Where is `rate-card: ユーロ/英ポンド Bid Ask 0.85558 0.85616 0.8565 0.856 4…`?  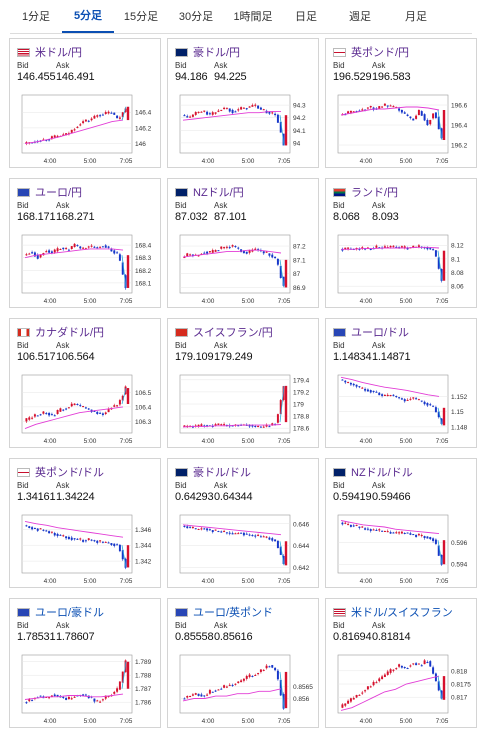
rate-card: ユーロ/英ポンド Bid Ask 0.85558 0.85616 0.8565 0.856 4… is located at coordinates (243, 663).